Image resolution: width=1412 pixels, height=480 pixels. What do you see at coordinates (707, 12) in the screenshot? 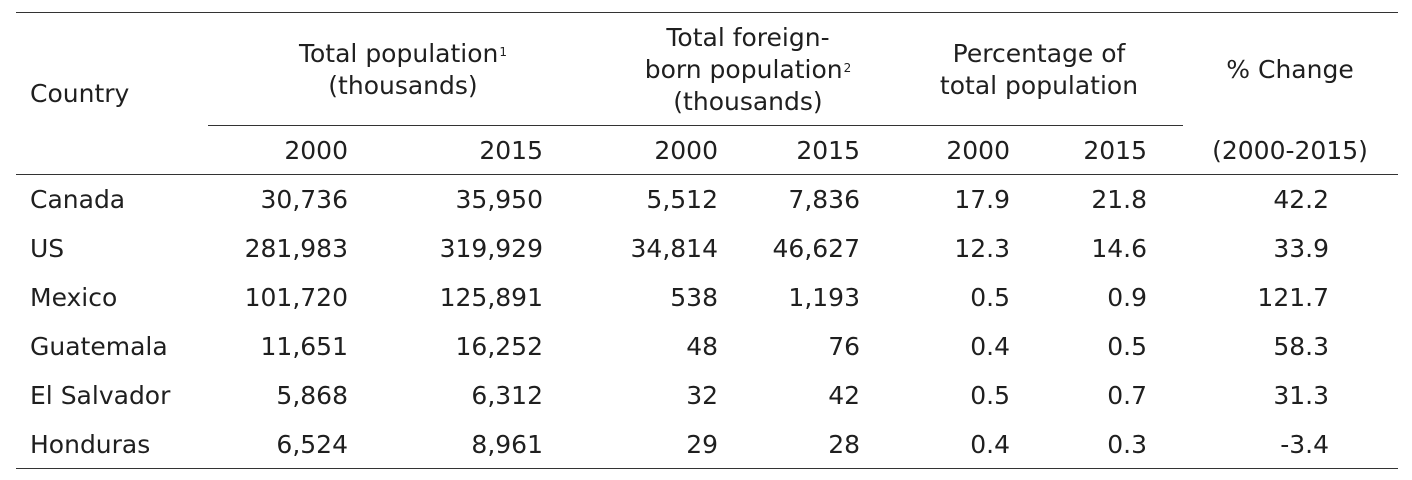
I see `top-rule` at bounding box center [707, 12].